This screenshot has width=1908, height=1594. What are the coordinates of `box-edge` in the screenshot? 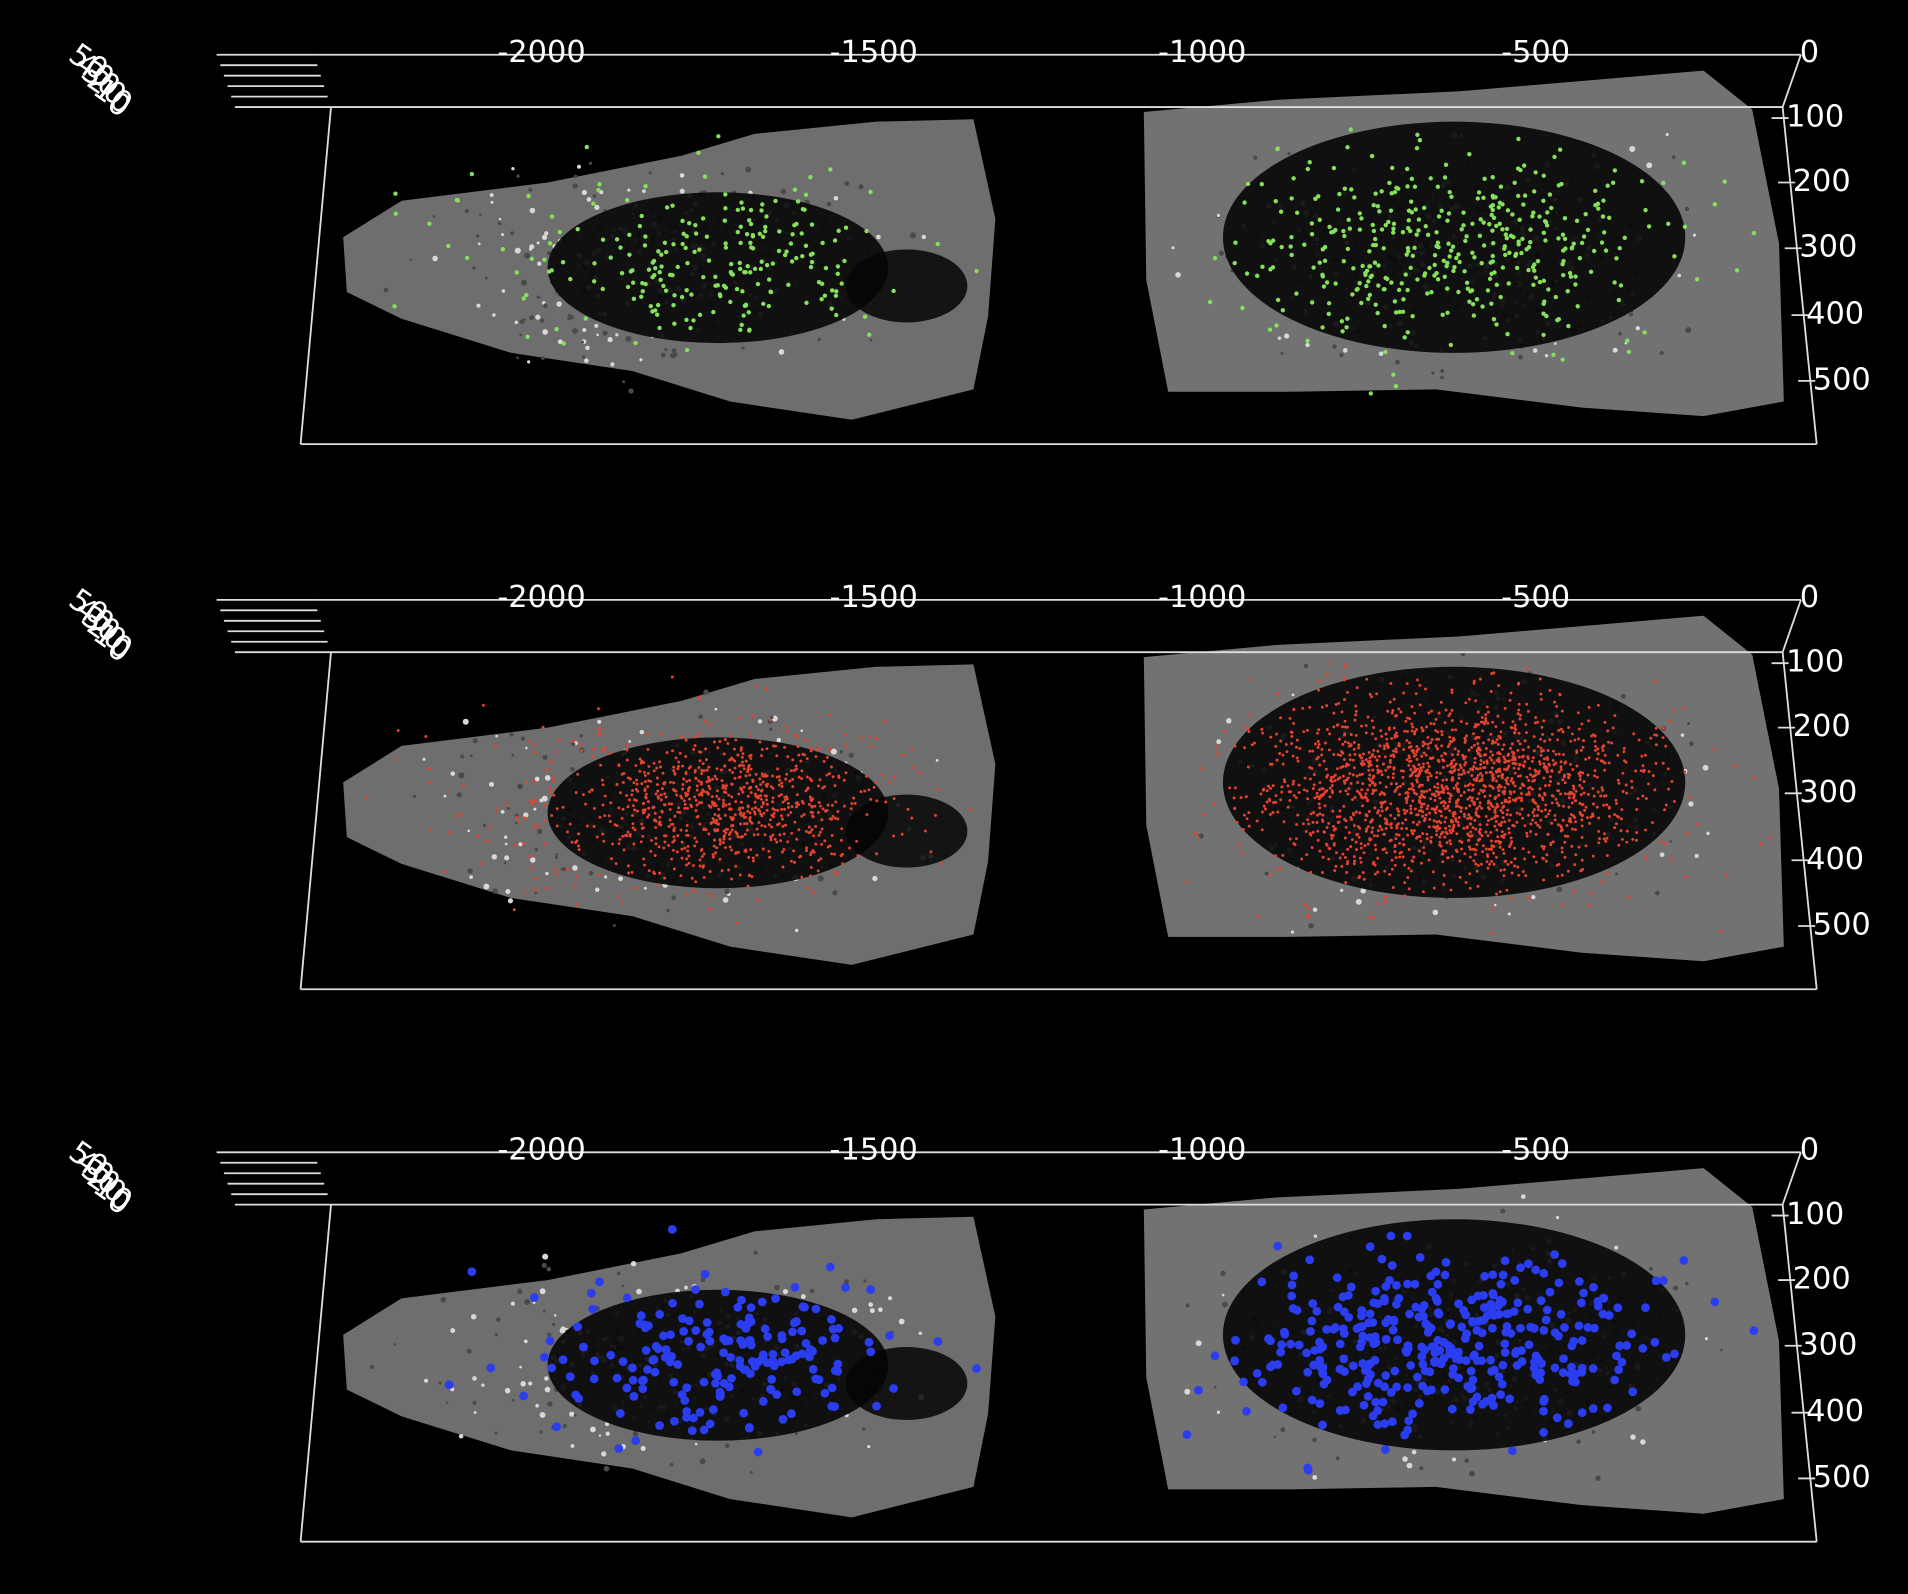 It's located at (315, 275).